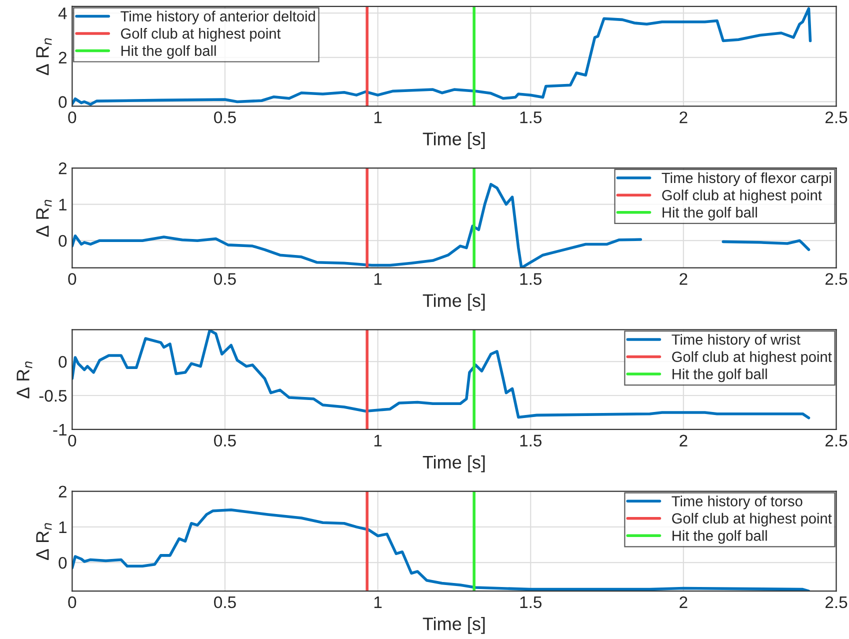 The image size is (849, 639). What do you see at coordinates (53, 396) in the screenshot?
I see `y-tick-label: -0.5` at bounding box center [53, 396].